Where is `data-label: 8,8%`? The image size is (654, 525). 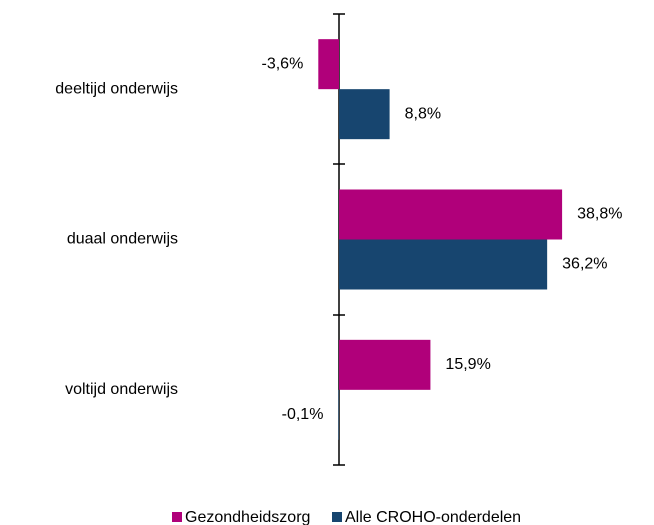
data-label: 8,8% is located at coordinates (423, 113).